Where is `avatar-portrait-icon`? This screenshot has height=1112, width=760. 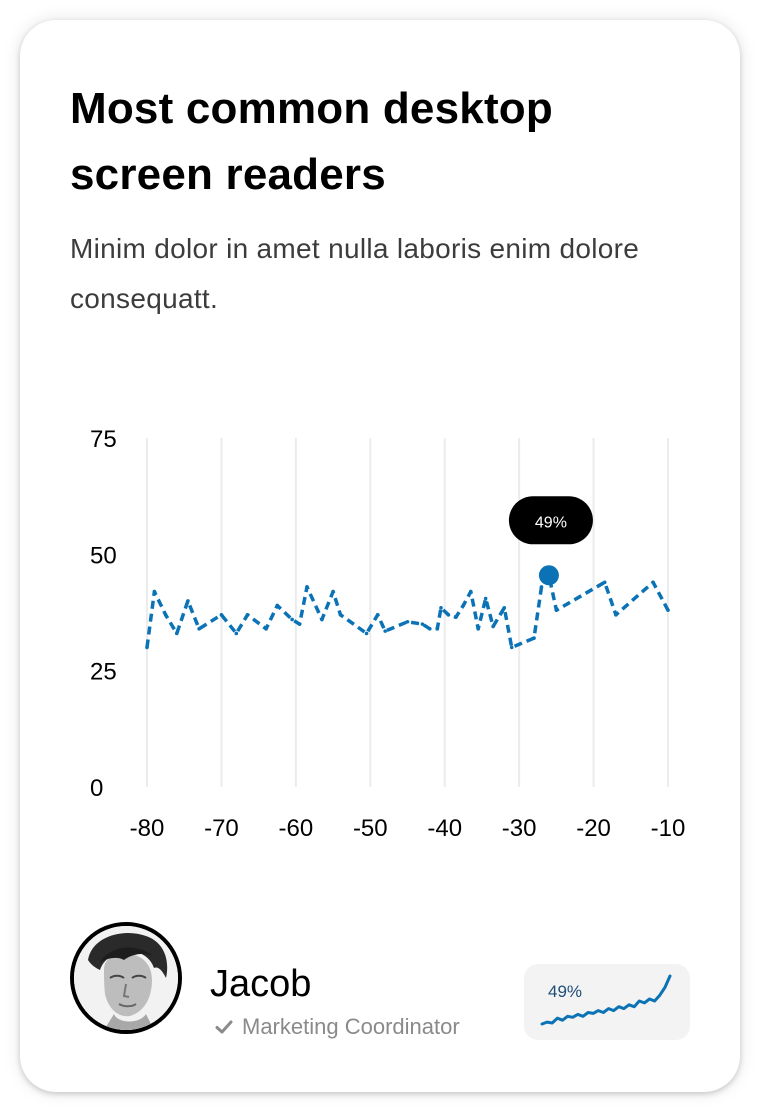
avatar-portrait-icon is located at coordinates (126, 978).